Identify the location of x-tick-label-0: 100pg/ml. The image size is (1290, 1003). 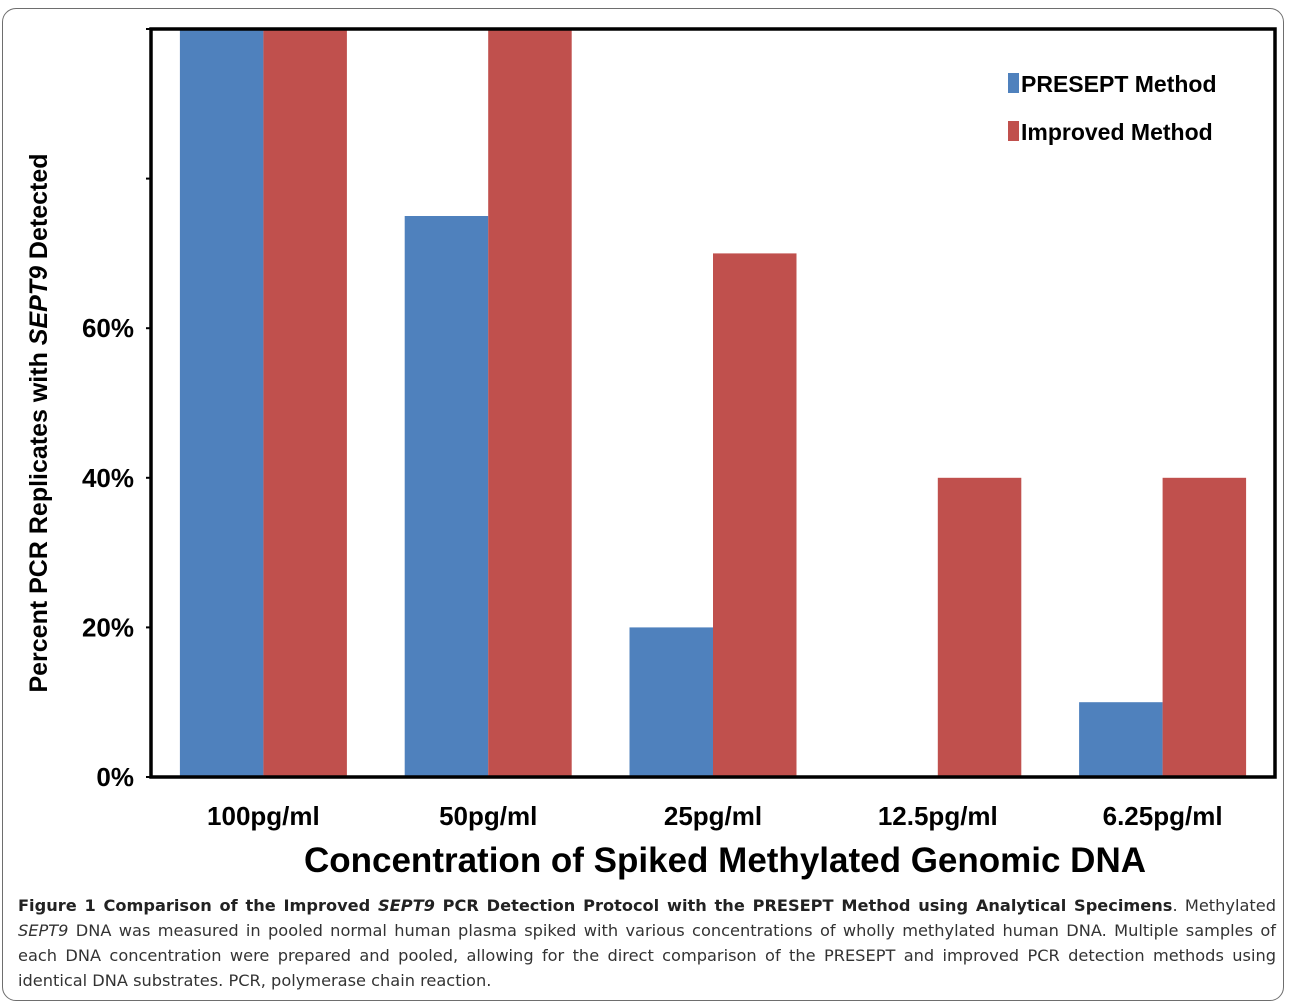
(263, 816).